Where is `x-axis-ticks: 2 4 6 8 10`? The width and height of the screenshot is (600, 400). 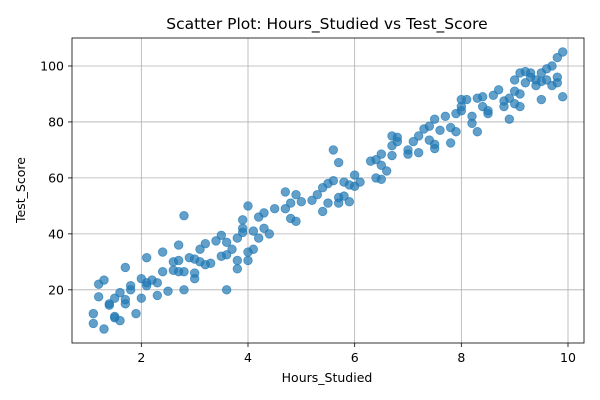
x-axis-ticks: 2 4 6 8 10 is located at coordinates (356, 354).